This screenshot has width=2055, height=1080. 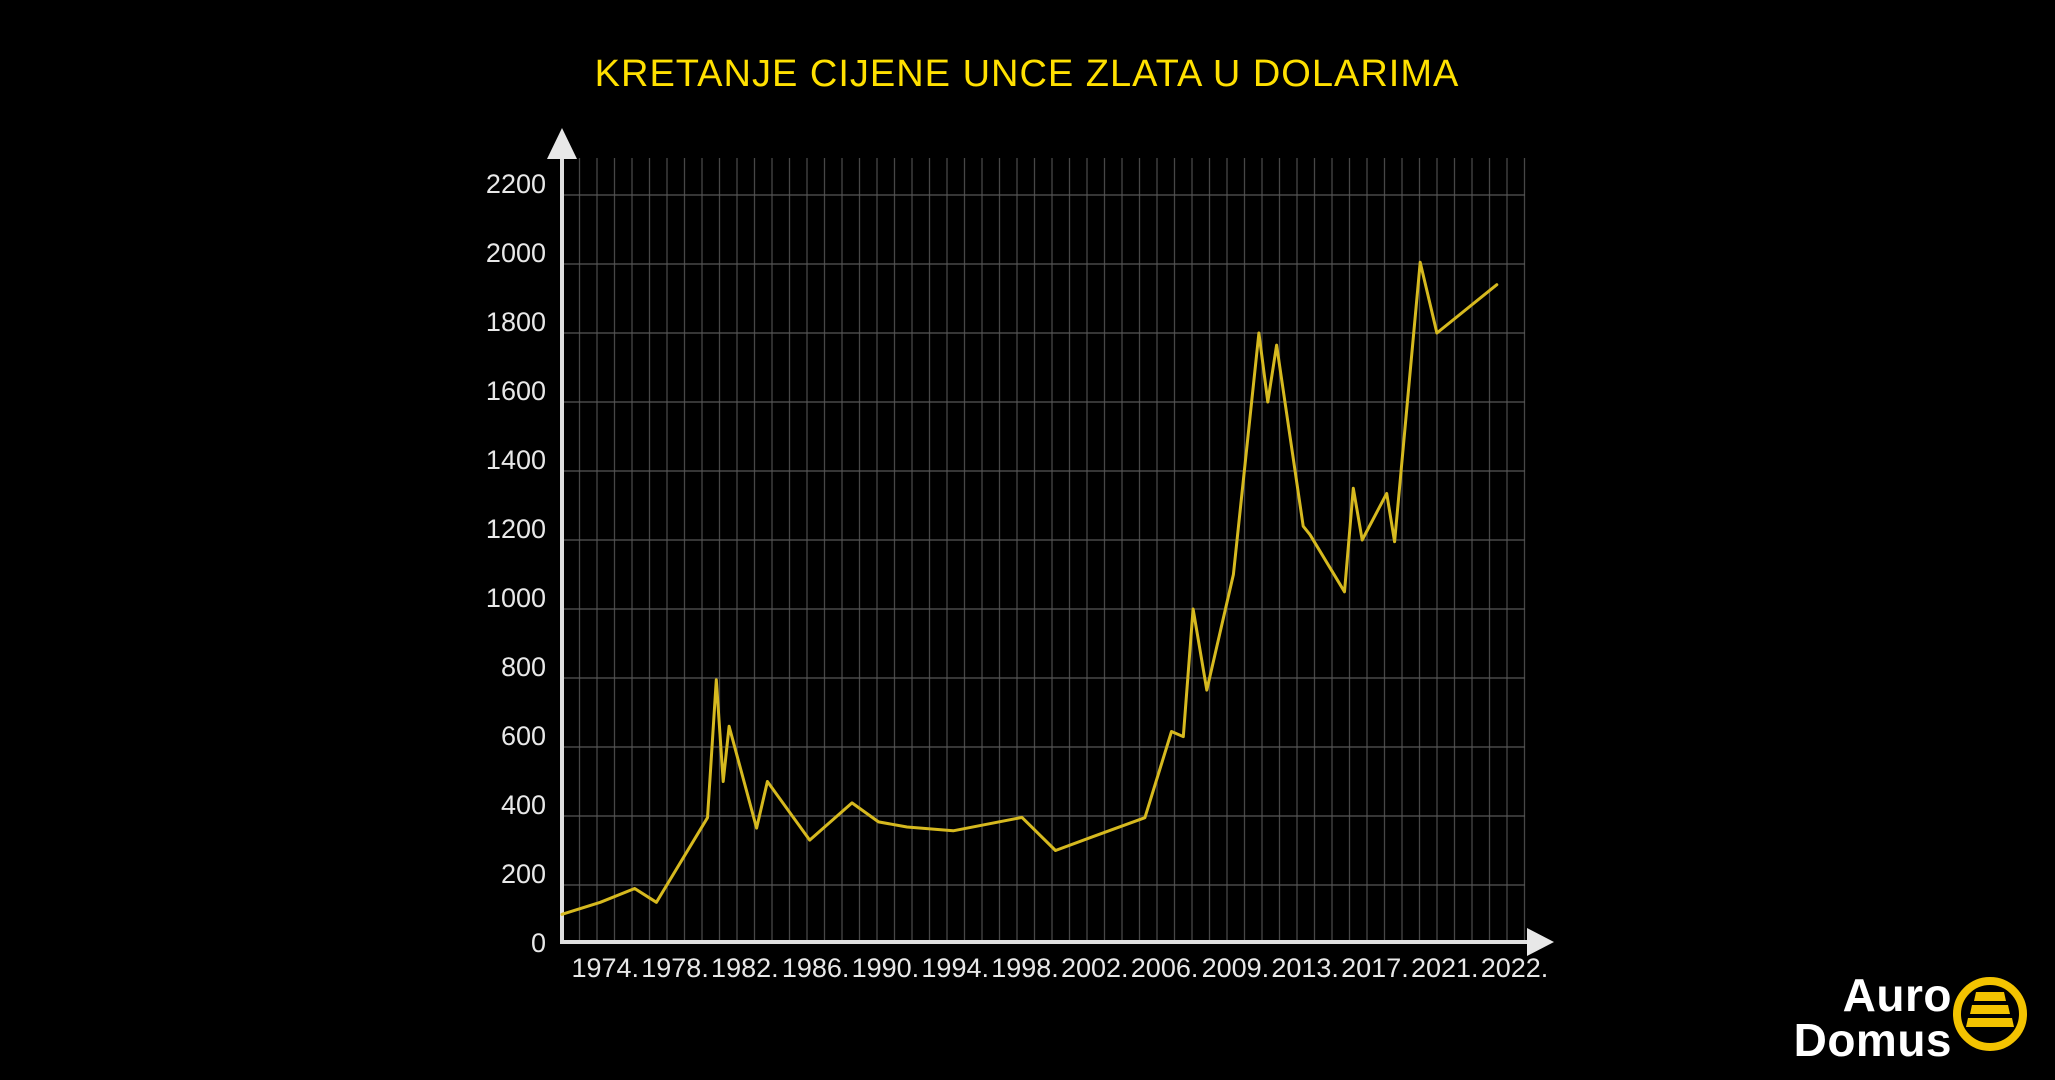 What do you see at coordinates (562, 143) in the screenshot?
I see `y-axis-arrow-icon` at bounding box center [562, 143].